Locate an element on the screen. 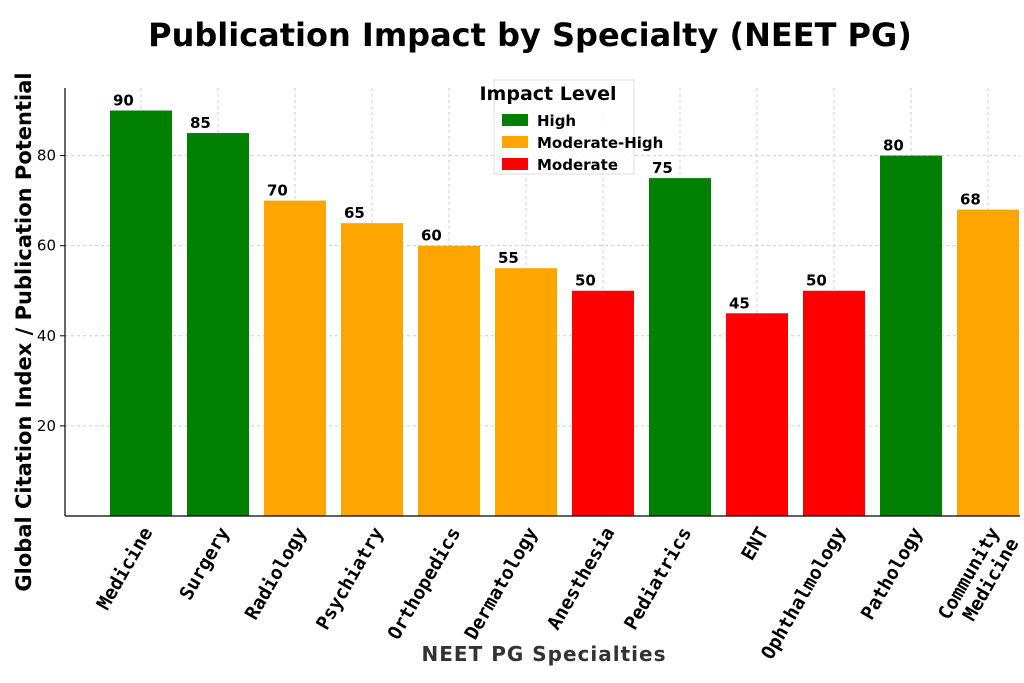 Image resolution: width=1024 pixels, height=683 pixels. x-tick-label: ENT is located at coordinates (755, 544).